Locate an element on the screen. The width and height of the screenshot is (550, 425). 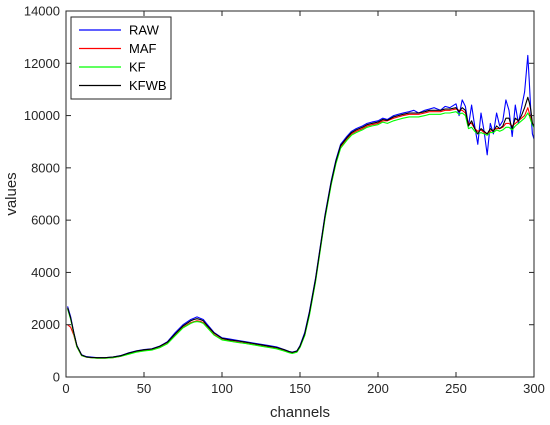
x-tick-label: 0 is located at coordinates (65, 388).